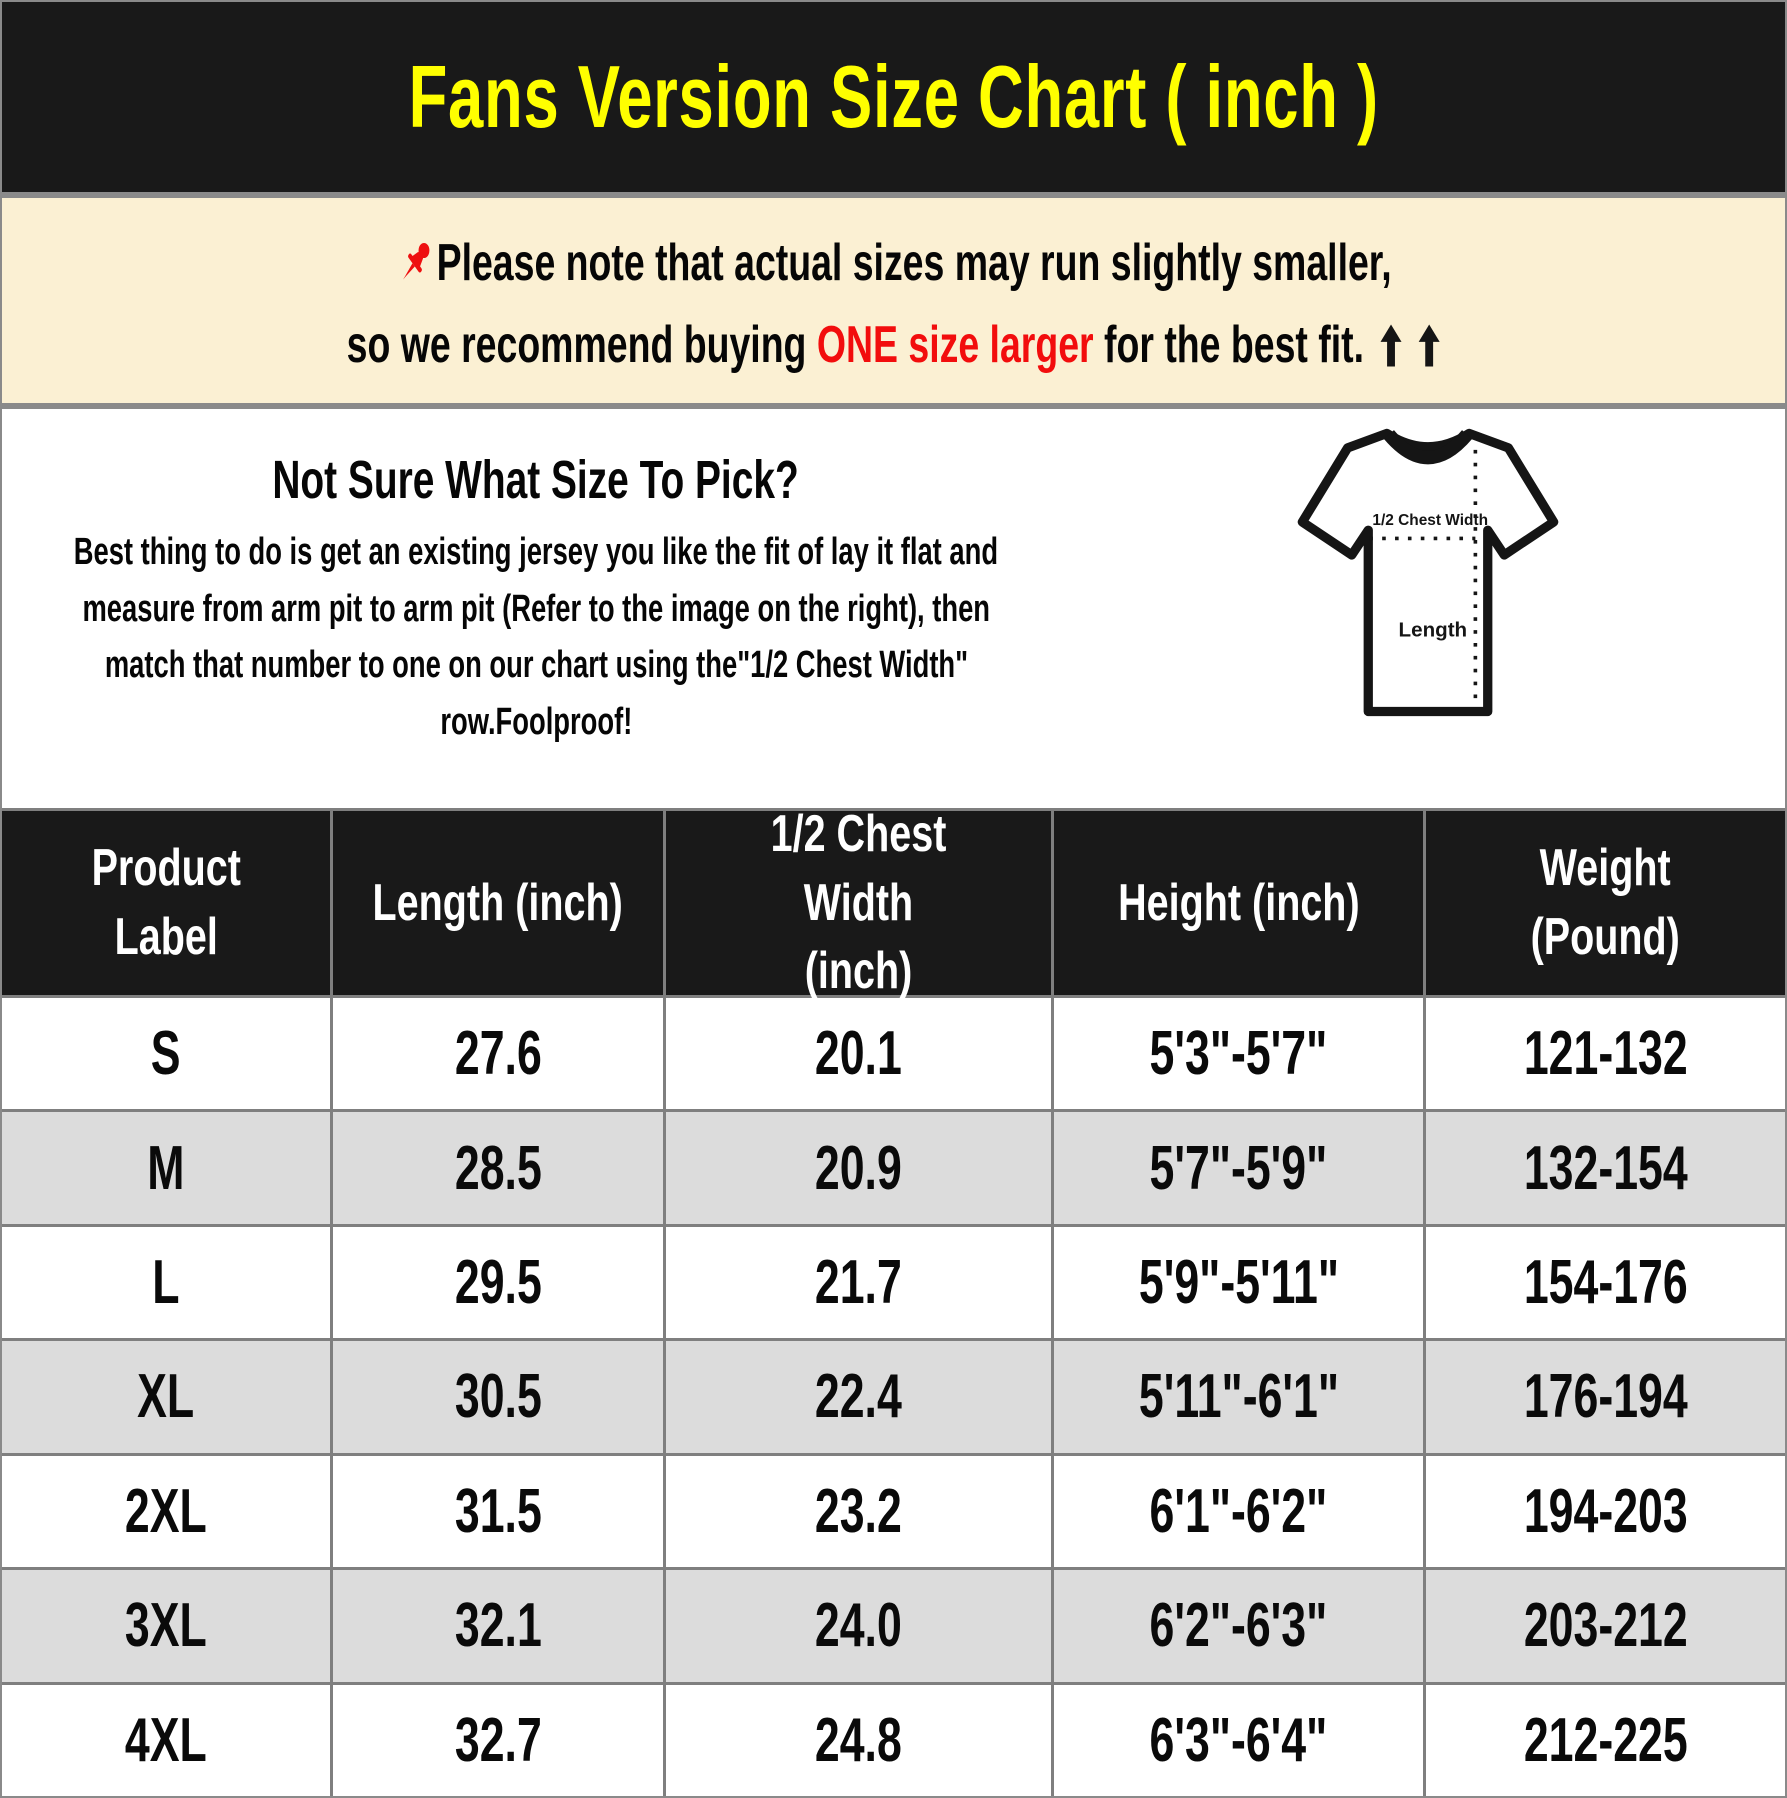 The image size is (1787, 1798). What do you see at coordinates (1238, 1054) in the screenshot?
I see `table-cell: 5'3"-5'7"` at bounding box center [1238, 1054].